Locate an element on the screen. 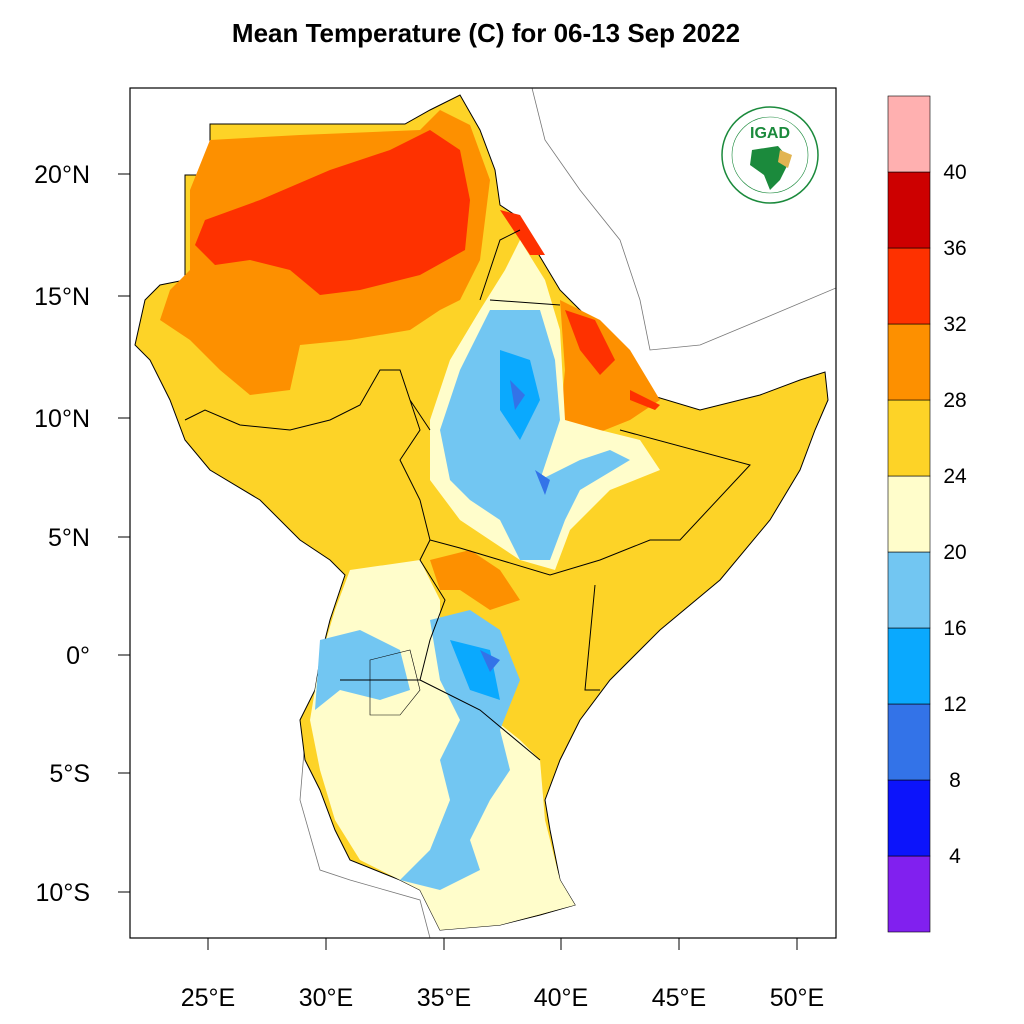 The height and width of the screenshot is (1024, 1024). lon-axis is located at coordinates (502, 944).